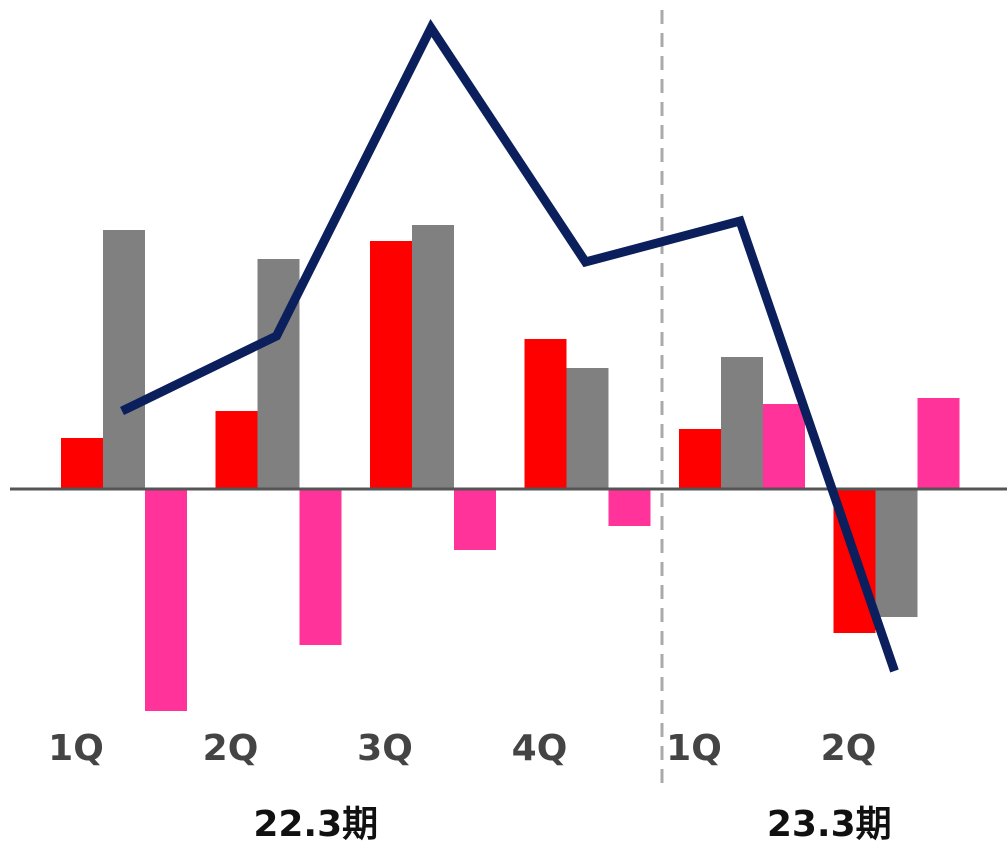 The height and width of the screenshot is (848, 1007). Describe the element at coordinates (315, 824) in the screenshot. I see `period-label: 22.3期` at that location.